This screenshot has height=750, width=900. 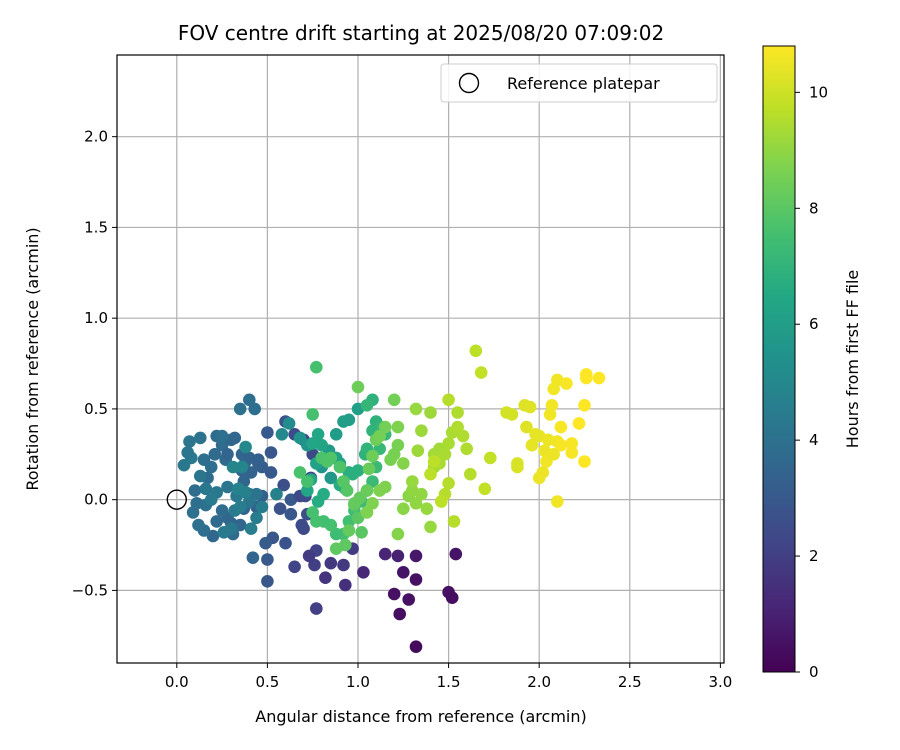 I want to click on reference-platepar-marker, so click(x=176, y=499).